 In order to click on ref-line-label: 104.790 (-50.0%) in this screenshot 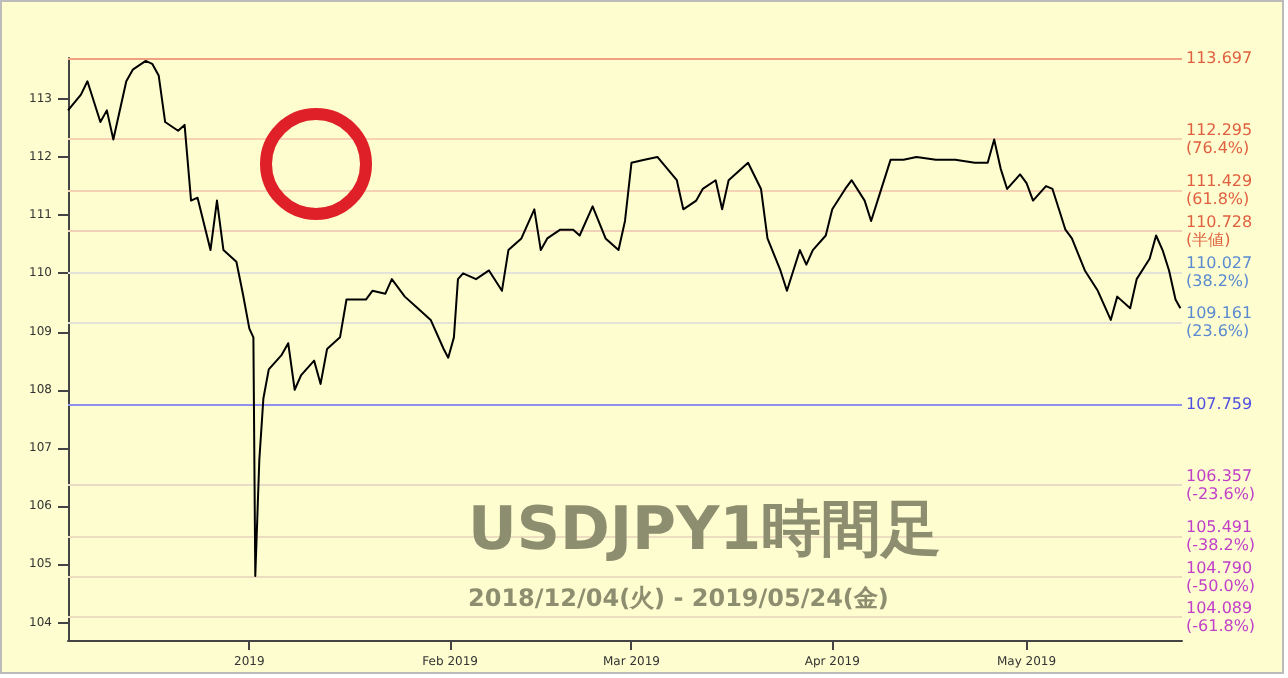, I will do `click(1221, 576)`.